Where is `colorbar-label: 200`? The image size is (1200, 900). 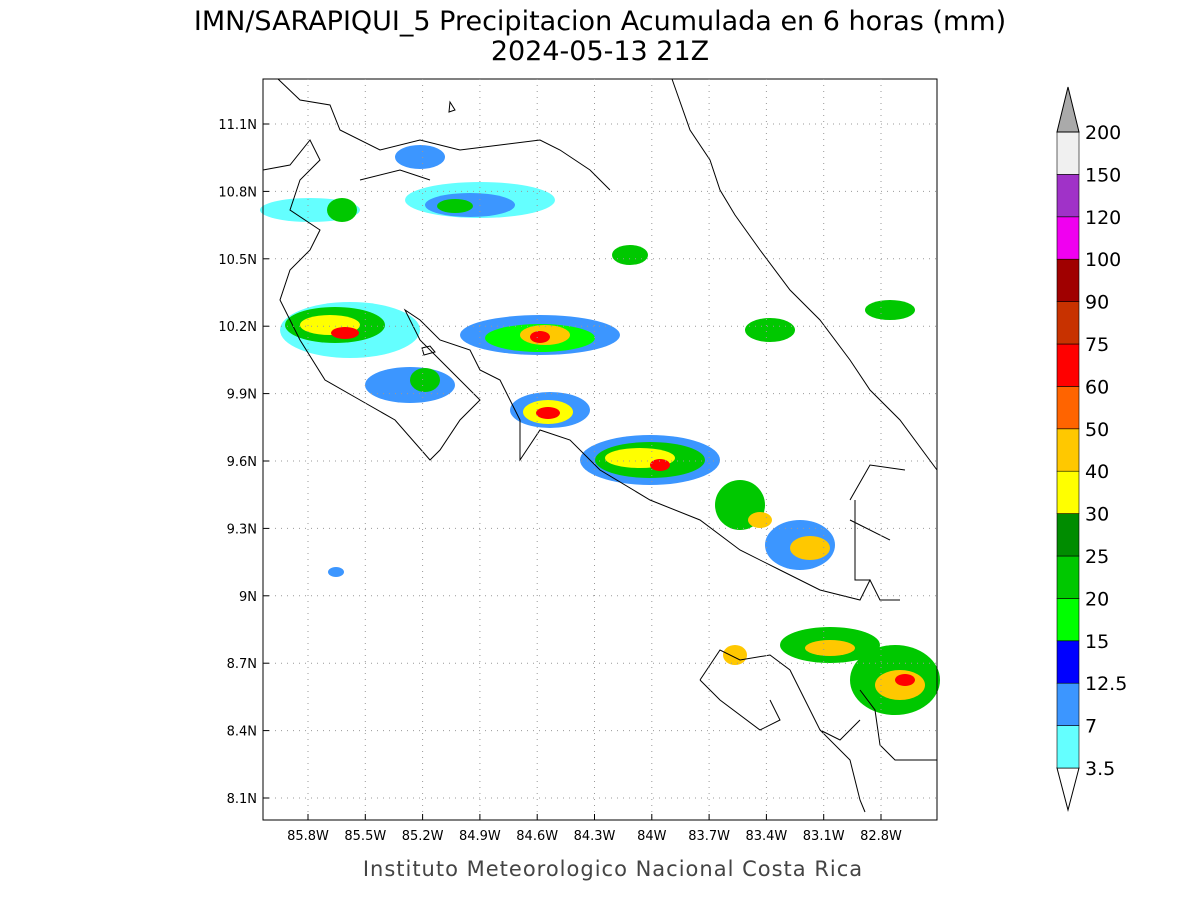
colorbar-label: 200 is located at coordinates (1103, 133).